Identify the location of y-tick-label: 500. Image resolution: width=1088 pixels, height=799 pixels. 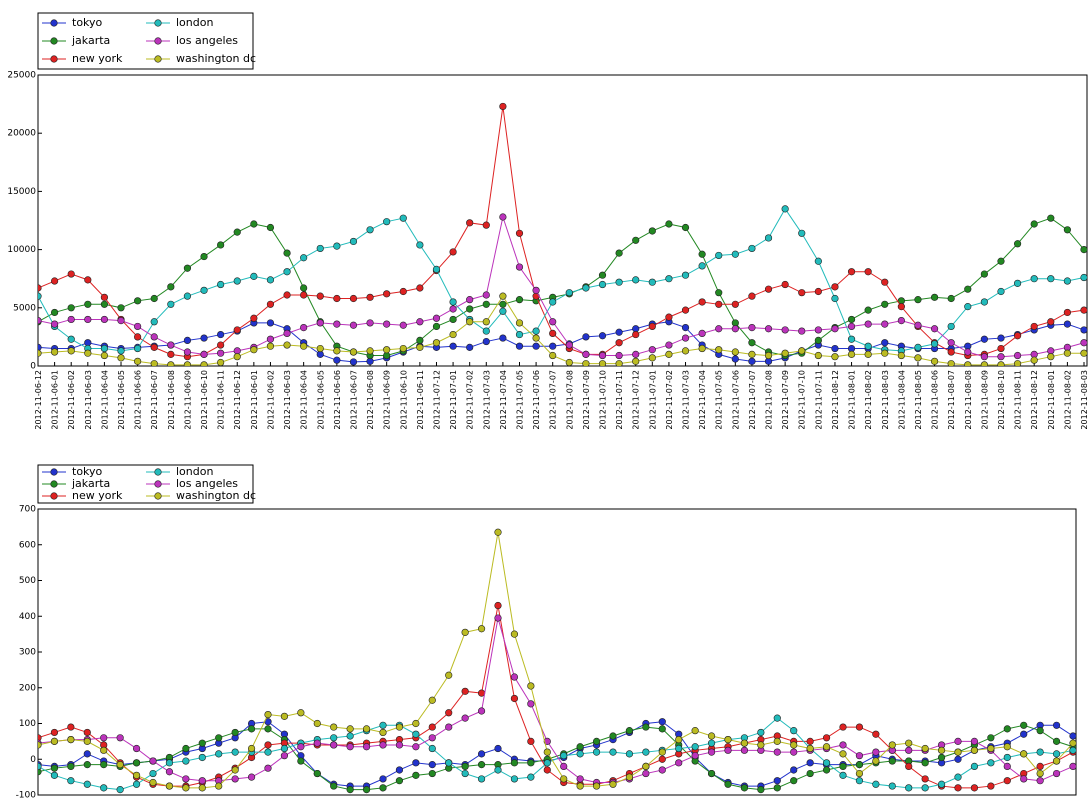
(27, 581).